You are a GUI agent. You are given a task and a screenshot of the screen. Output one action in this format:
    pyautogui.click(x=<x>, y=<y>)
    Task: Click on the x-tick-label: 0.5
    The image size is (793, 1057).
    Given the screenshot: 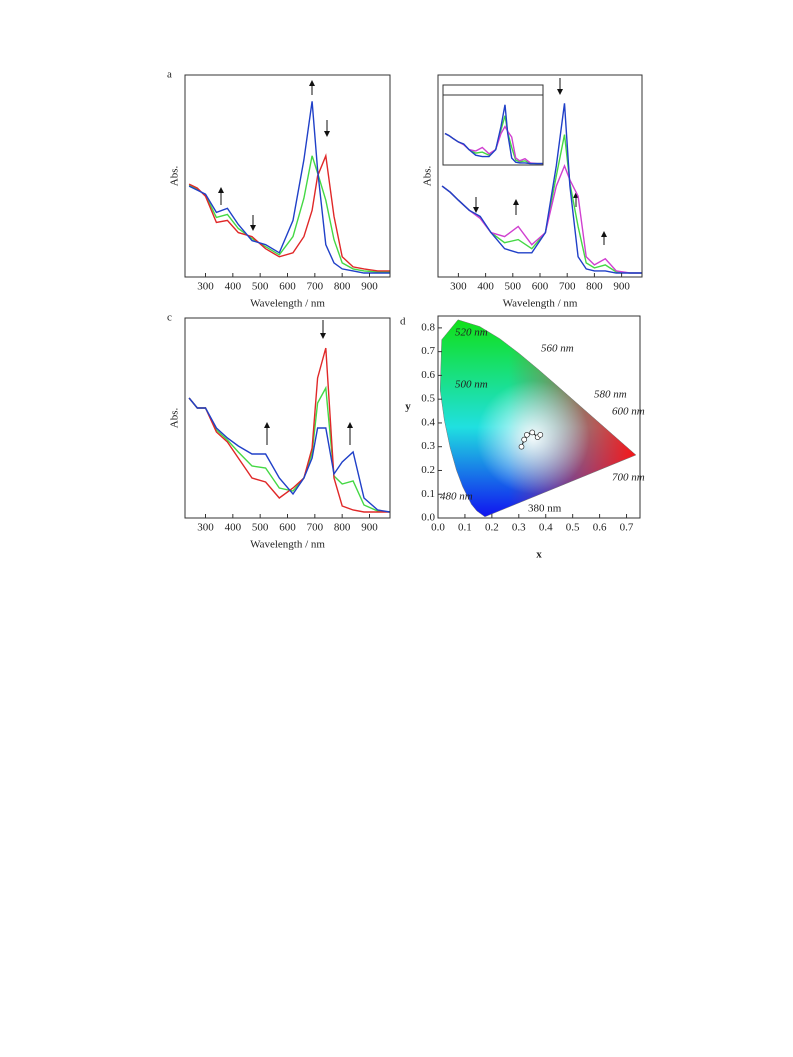 What is the action you would take?
    pyautogui.click(x=573, y=528)
    